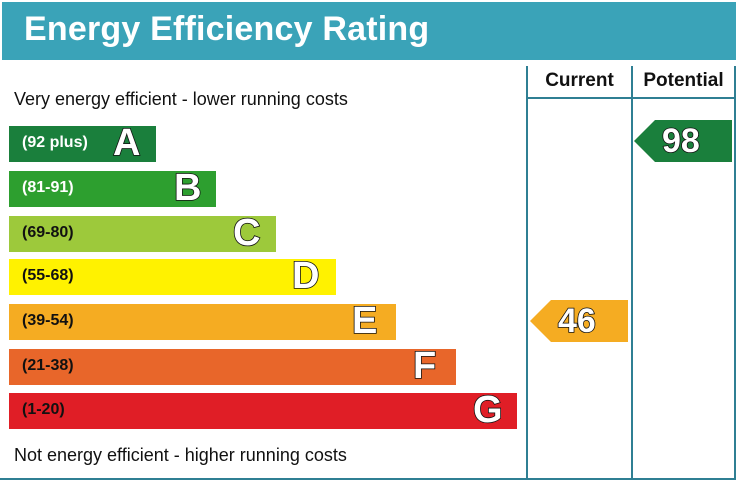  Describe the element at coordinates (55, 142) in the screenshot. I see `band-range: (92 plus)` at that location.